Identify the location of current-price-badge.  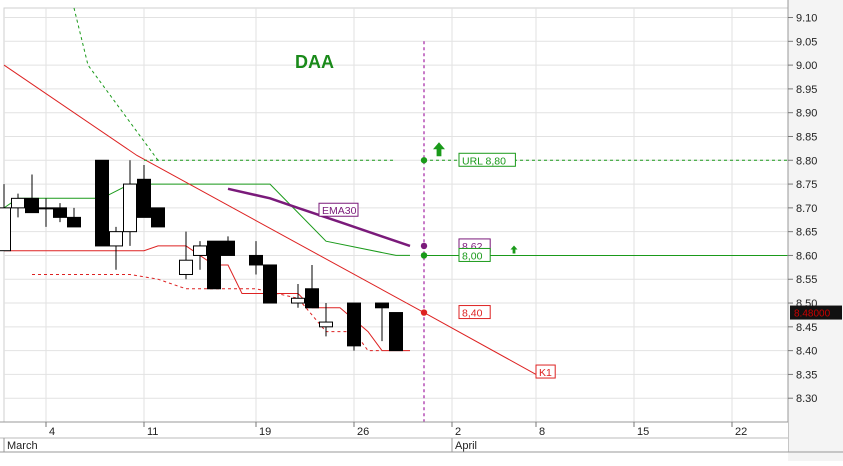
(816, 312).